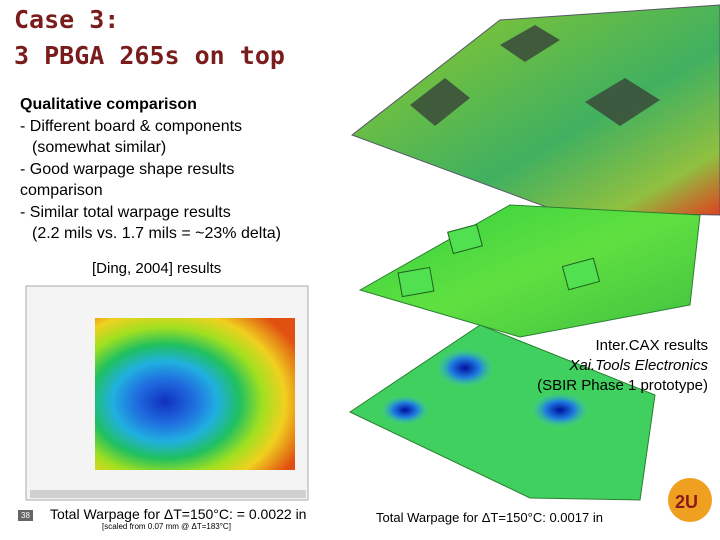 The height and width of the screenshot is (540, 720). What do you see at coordinates (108, 104) in the screenshot?
I see `notes-heading: Qualitative comparison` at bounding box center [108, 104].